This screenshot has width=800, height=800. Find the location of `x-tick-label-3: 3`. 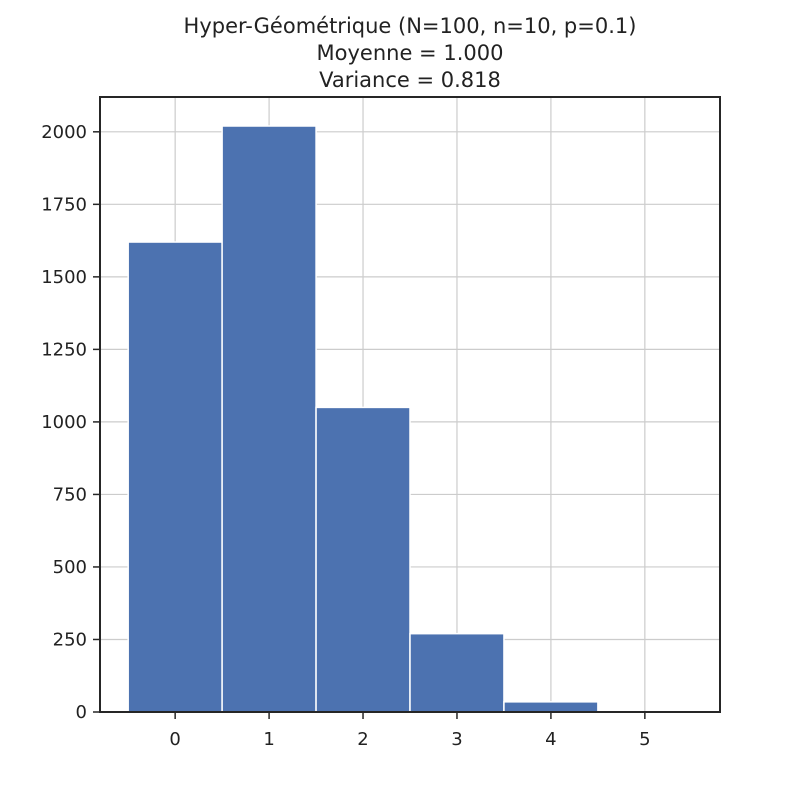

x-tick-label-3: 3 is located at coordinates (456, 739).